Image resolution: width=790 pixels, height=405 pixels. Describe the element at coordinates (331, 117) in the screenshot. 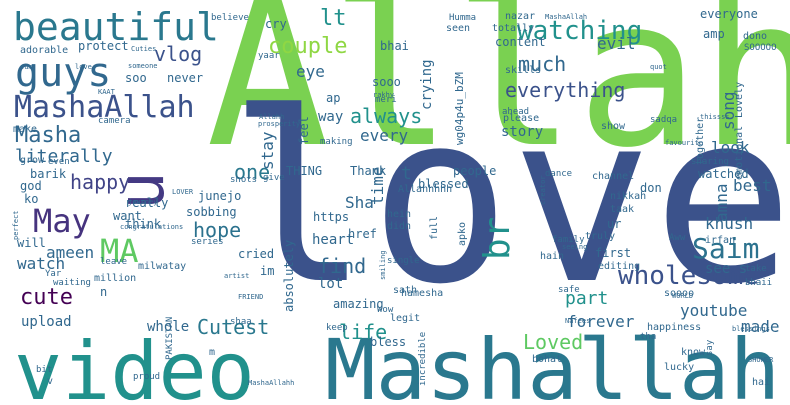

I see `word-way: way` at that location.